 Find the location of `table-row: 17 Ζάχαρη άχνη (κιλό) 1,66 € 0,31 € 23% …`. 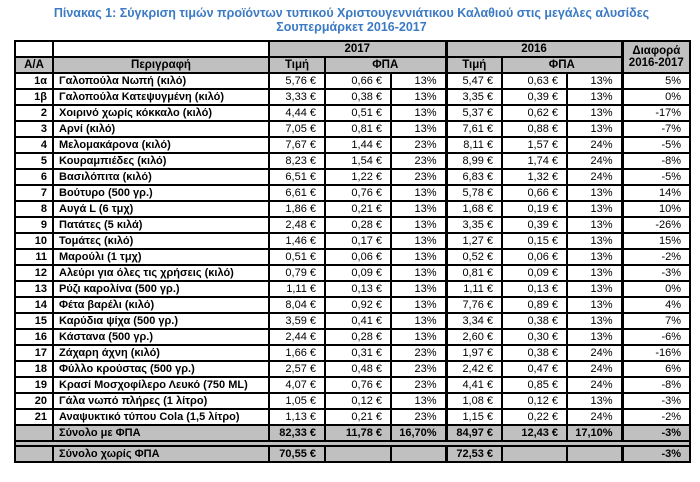

table-row: 17 Ζάχαρη άχνη (κιλό) 1,66 € 0,31 € 23% … is located at coordinates (353, 353).